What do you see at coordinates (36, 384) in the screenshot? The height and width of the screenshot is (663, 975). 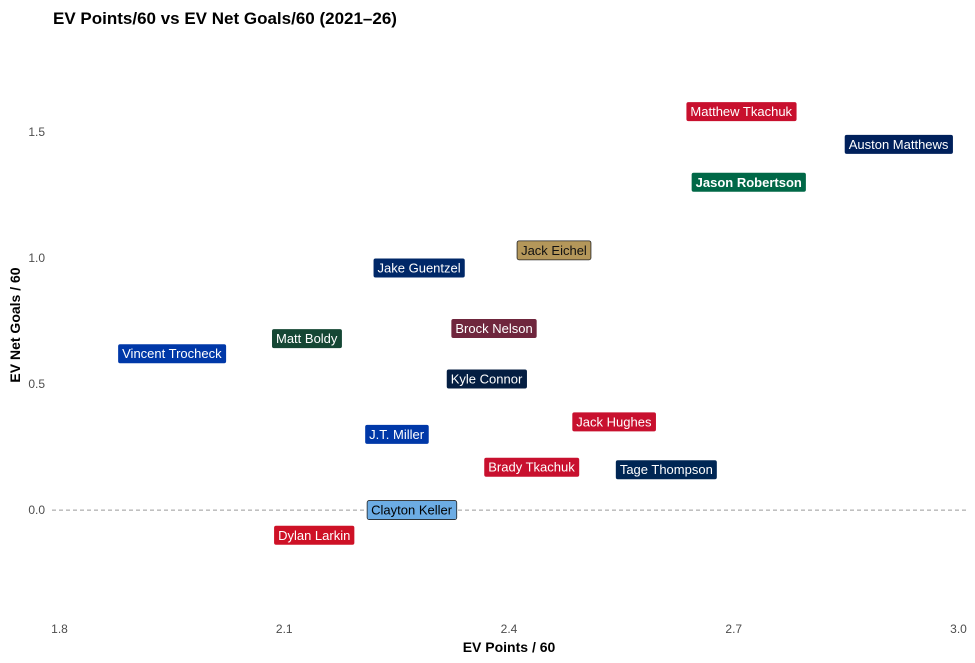 I see `y-tick-label: 0.5` at bounding box center [36, 384].